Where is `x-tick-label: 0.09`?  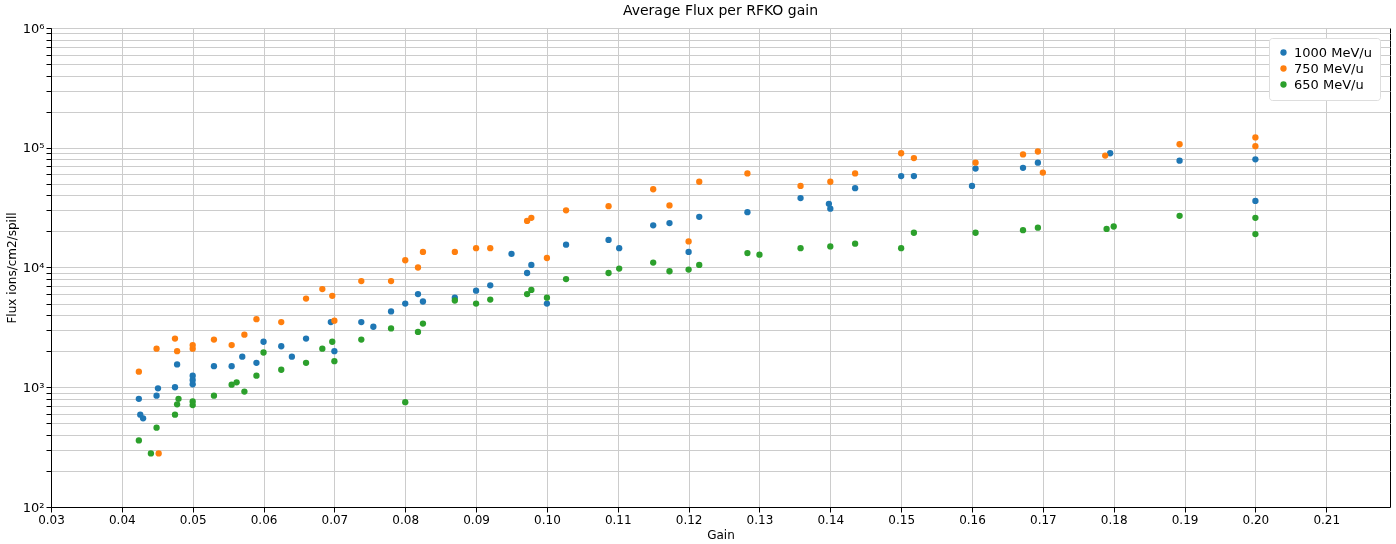
x-tick-label: 0.09 is located at coordinates (476, 519).